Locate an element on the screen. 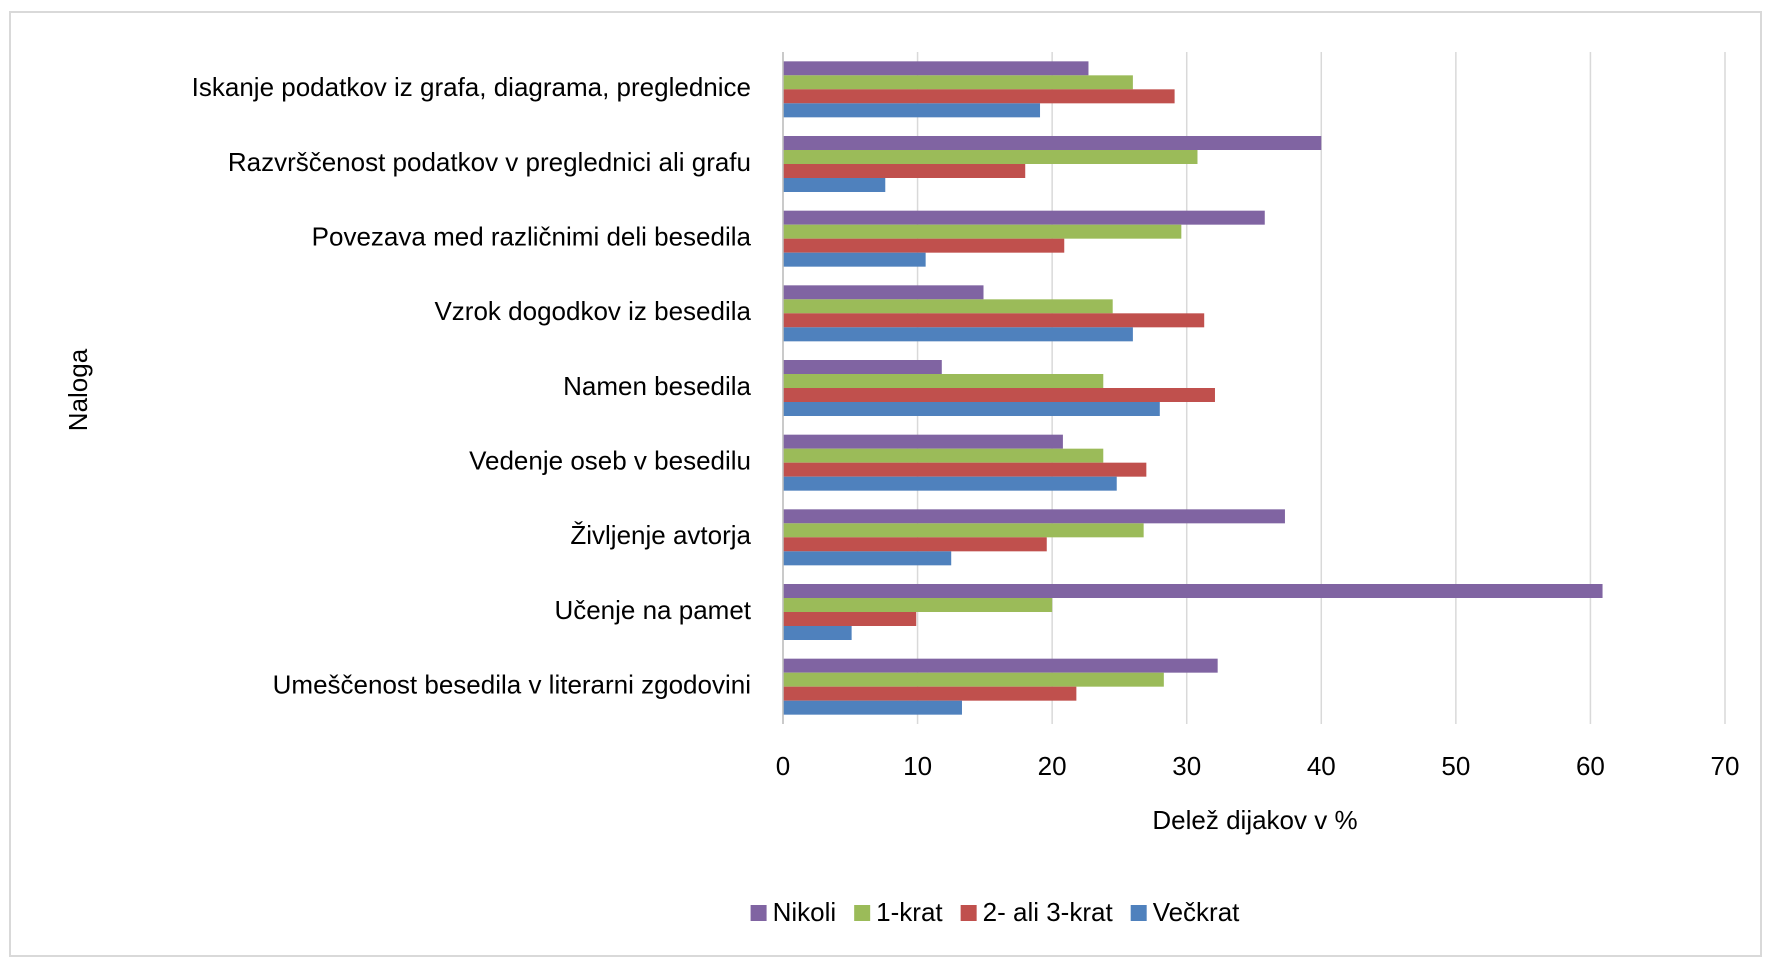 The width and height of the screenshot is (1771, 966). x-tick-label: 10 is located at coordinates (917, 766).